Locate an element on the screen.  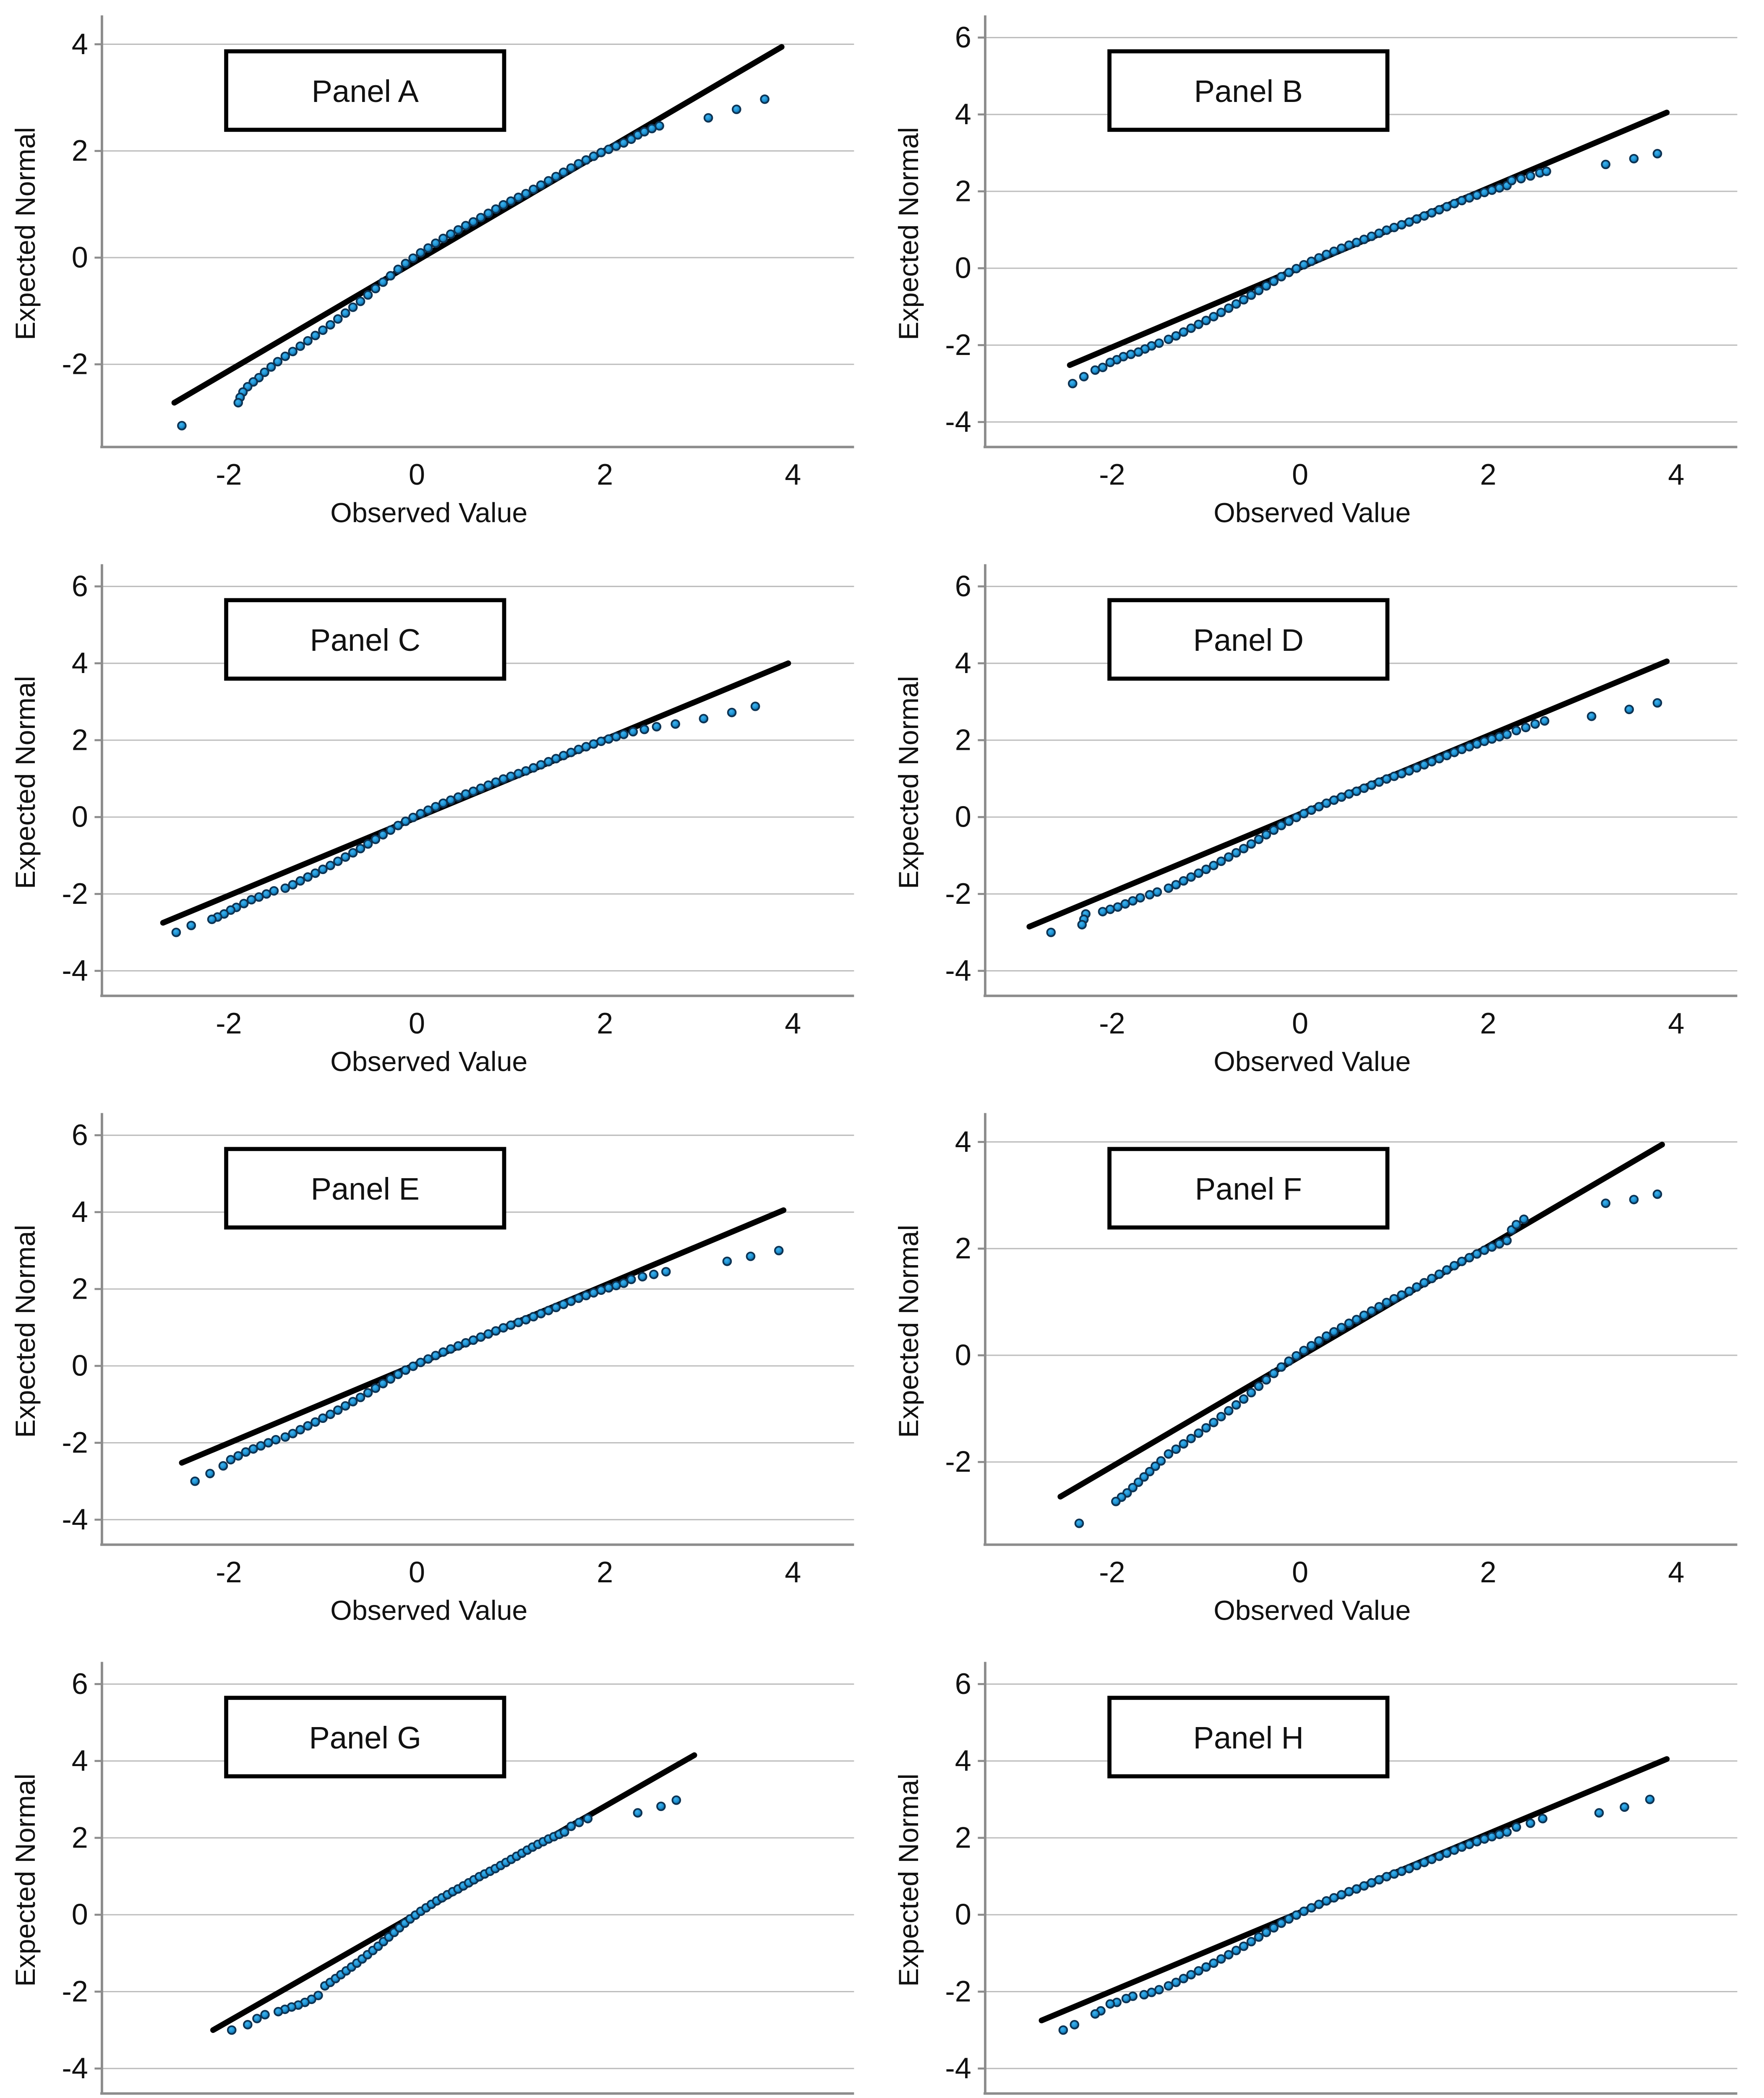
x-tick-label: -2 is located at coordinates (1112, 1572).